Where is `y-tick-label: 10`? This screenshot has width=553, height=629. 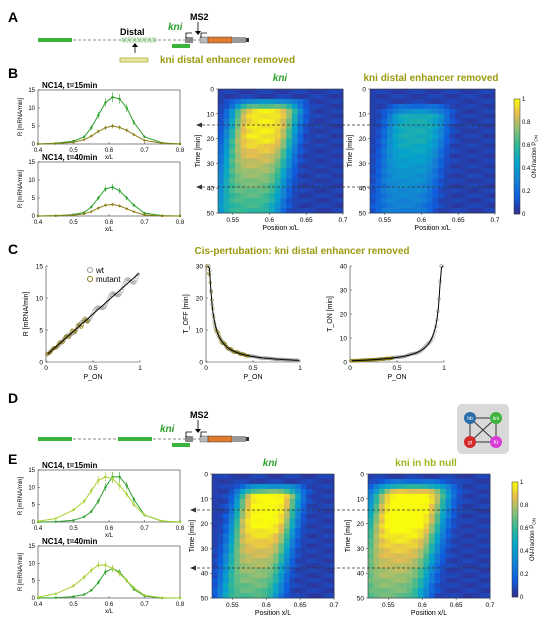
y-tick-label: 10 is located at coordinates (31, 564).